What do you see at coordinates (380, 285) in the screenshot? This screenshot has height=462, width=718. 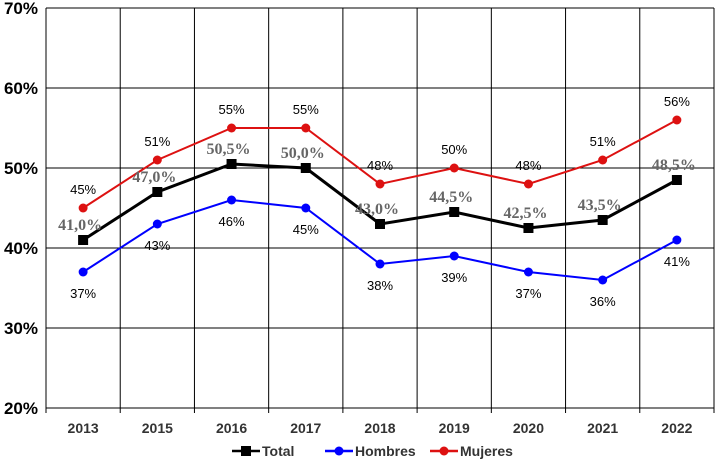 I see `data-label: 38%` at bounding box center [380, 285].